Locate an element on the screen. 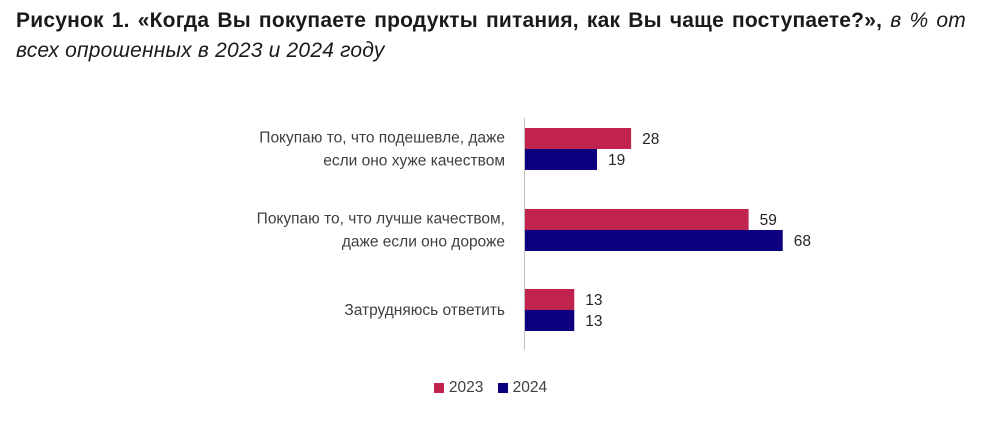 This screenshot has height=427, width=981. legend-label-2024: 2024 is located at coordinates (530, 387).